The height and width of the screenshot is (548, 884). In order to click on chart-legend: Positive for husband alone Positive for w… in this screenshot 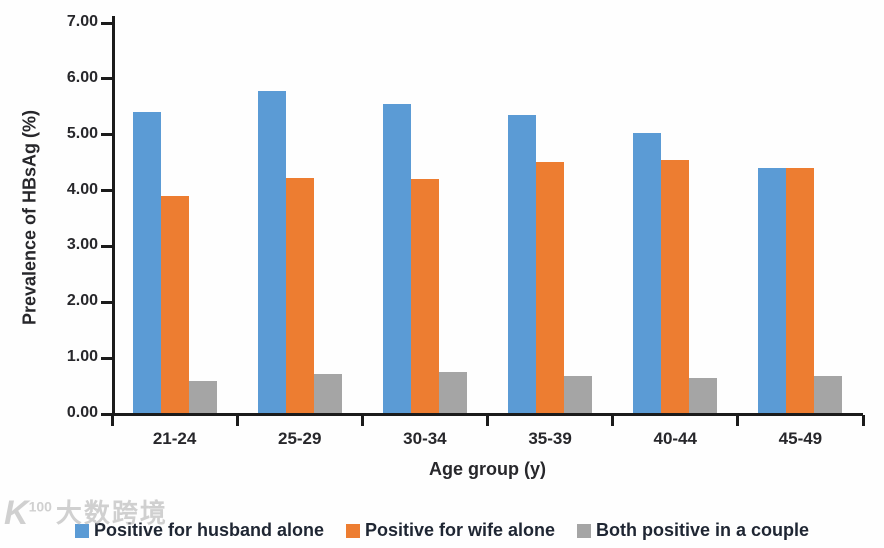, I will do `click(442, 530)`.